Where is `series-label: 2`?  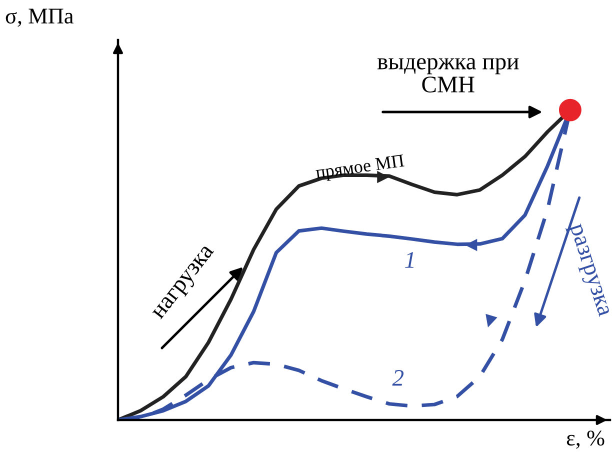 series-label: 2 is located at coordinates (398, 378).